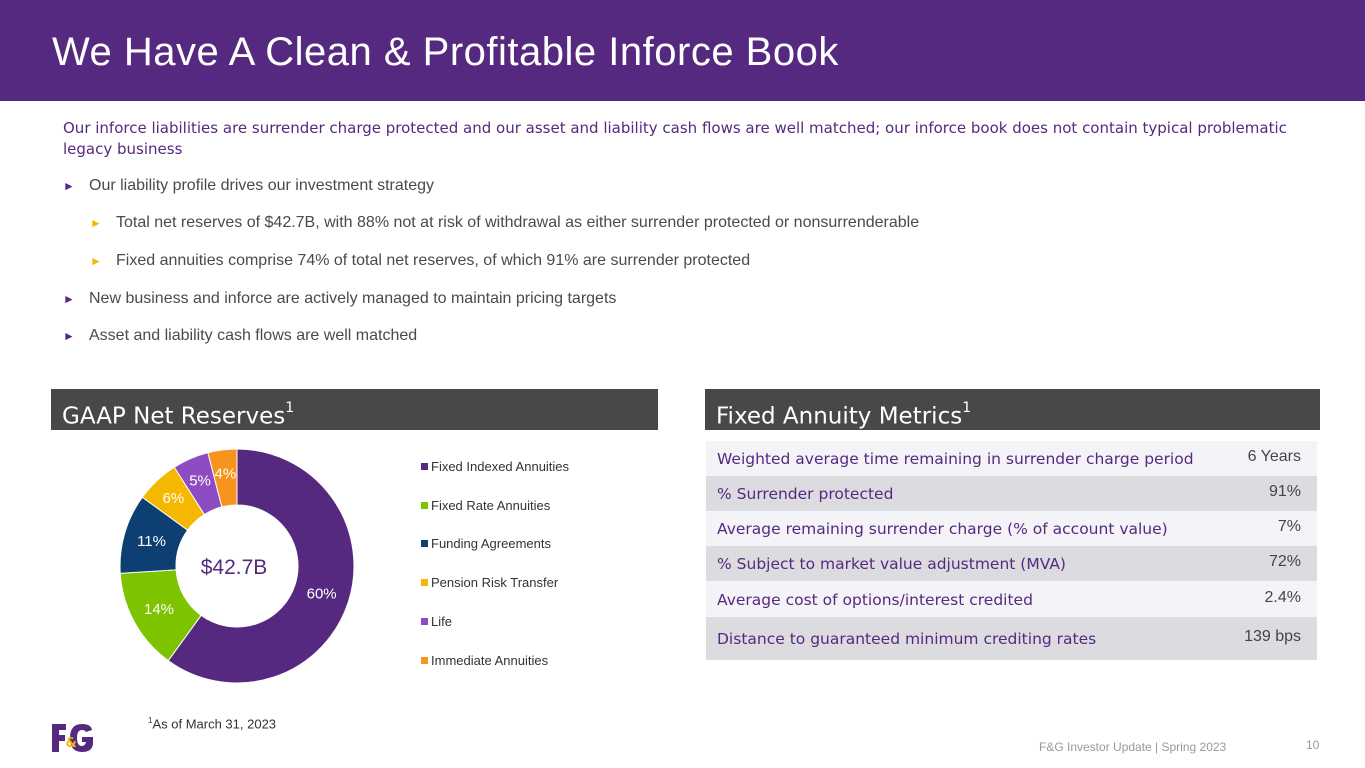  I want to click on metrics-panel-header: Fixed Annuity Metrics1, so click(1012, 409).